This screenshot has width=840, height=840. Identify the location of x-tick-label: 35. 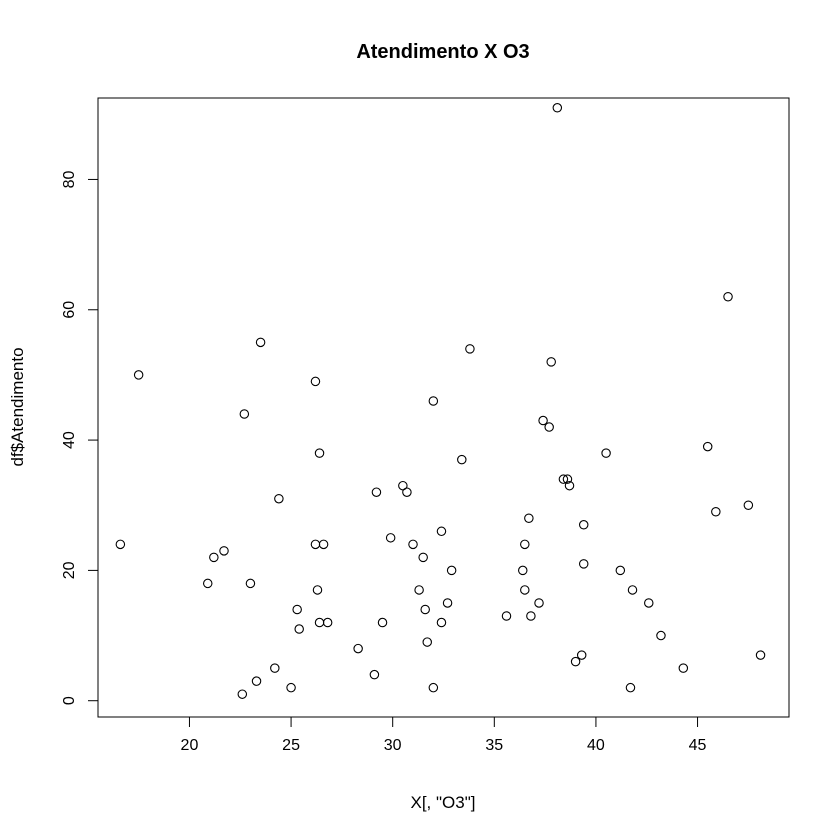
(494, 745).